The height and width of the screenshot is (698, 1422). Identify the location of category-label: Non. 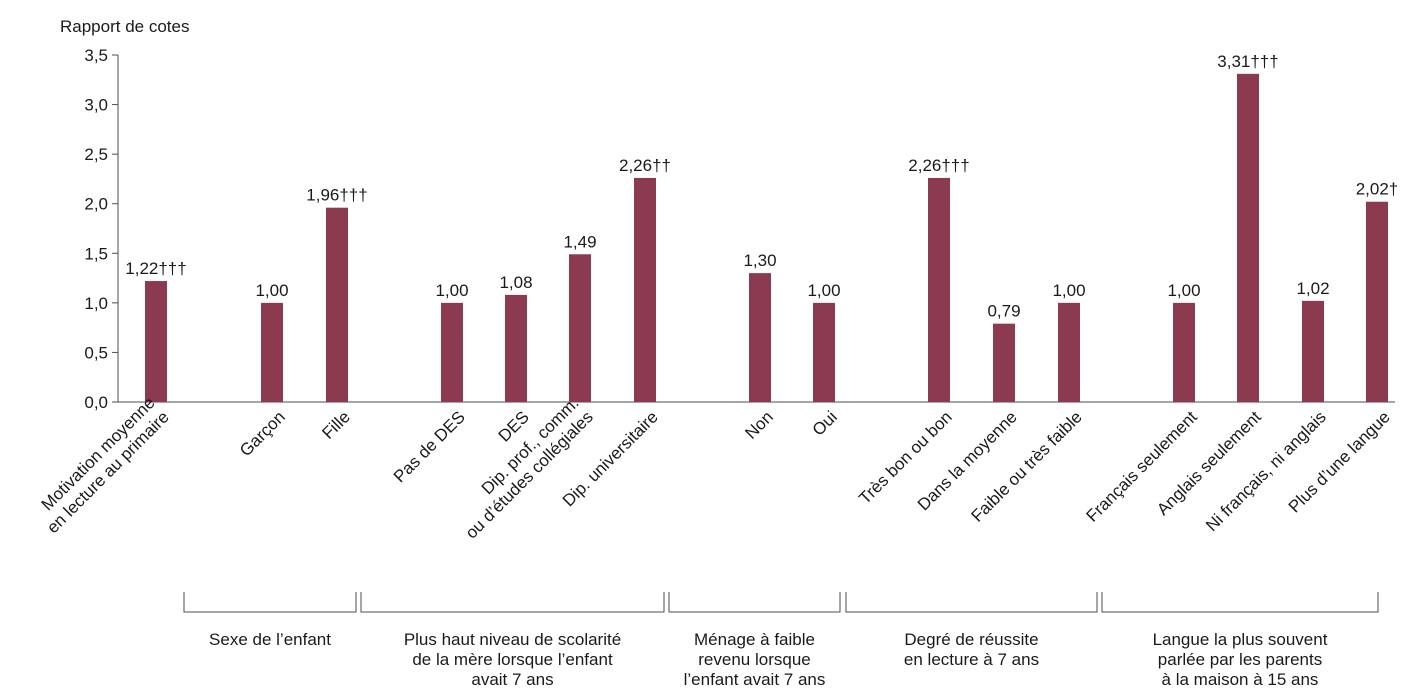
(758, 424).